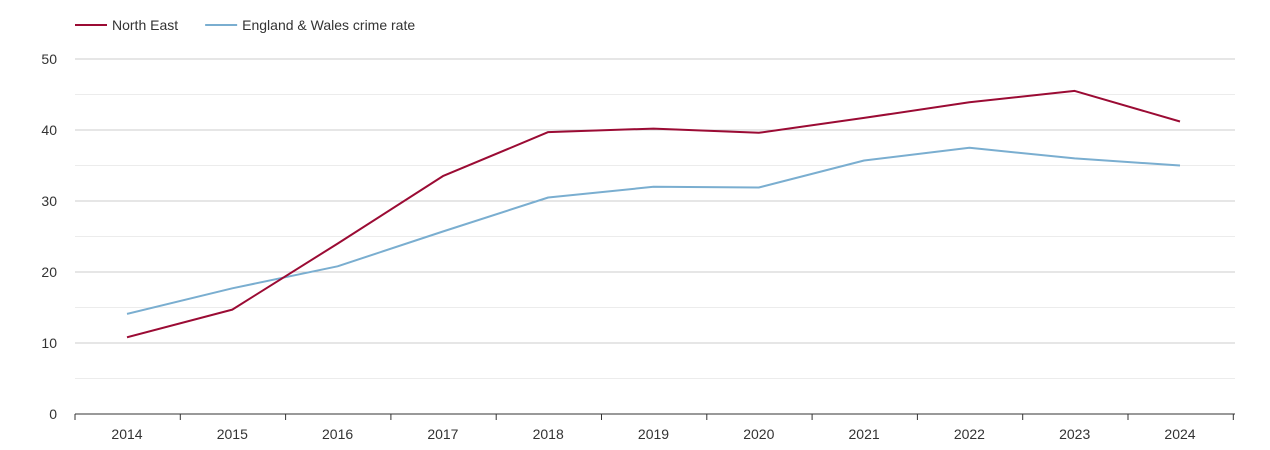  I want to click on x-tick-label: 2015, so click(232, 434).